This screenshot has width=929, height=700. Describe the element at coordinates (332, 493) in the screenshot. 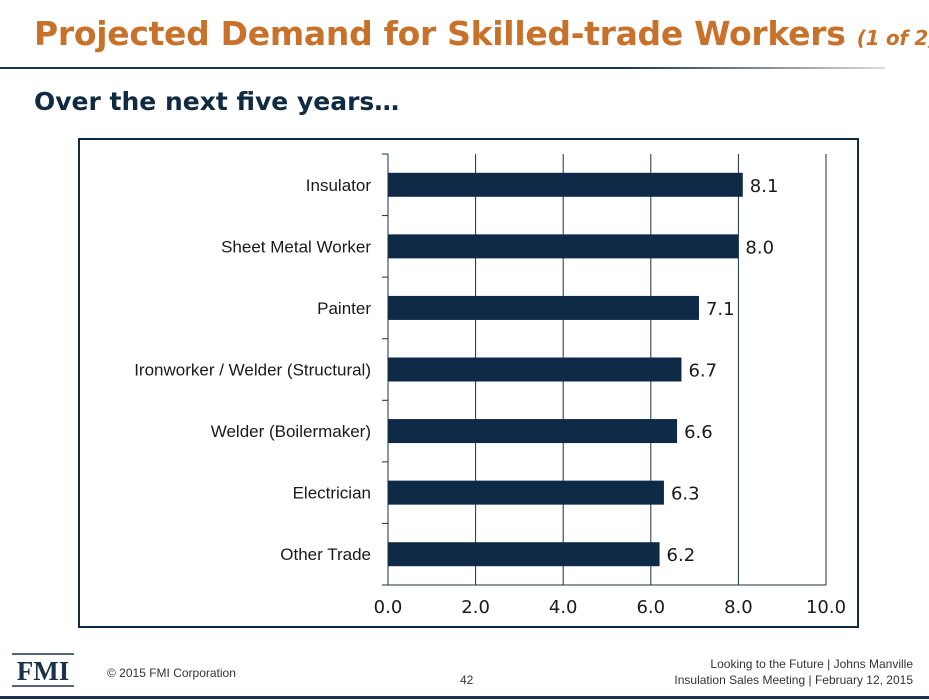

I see `category-label: Electrician` at that location.